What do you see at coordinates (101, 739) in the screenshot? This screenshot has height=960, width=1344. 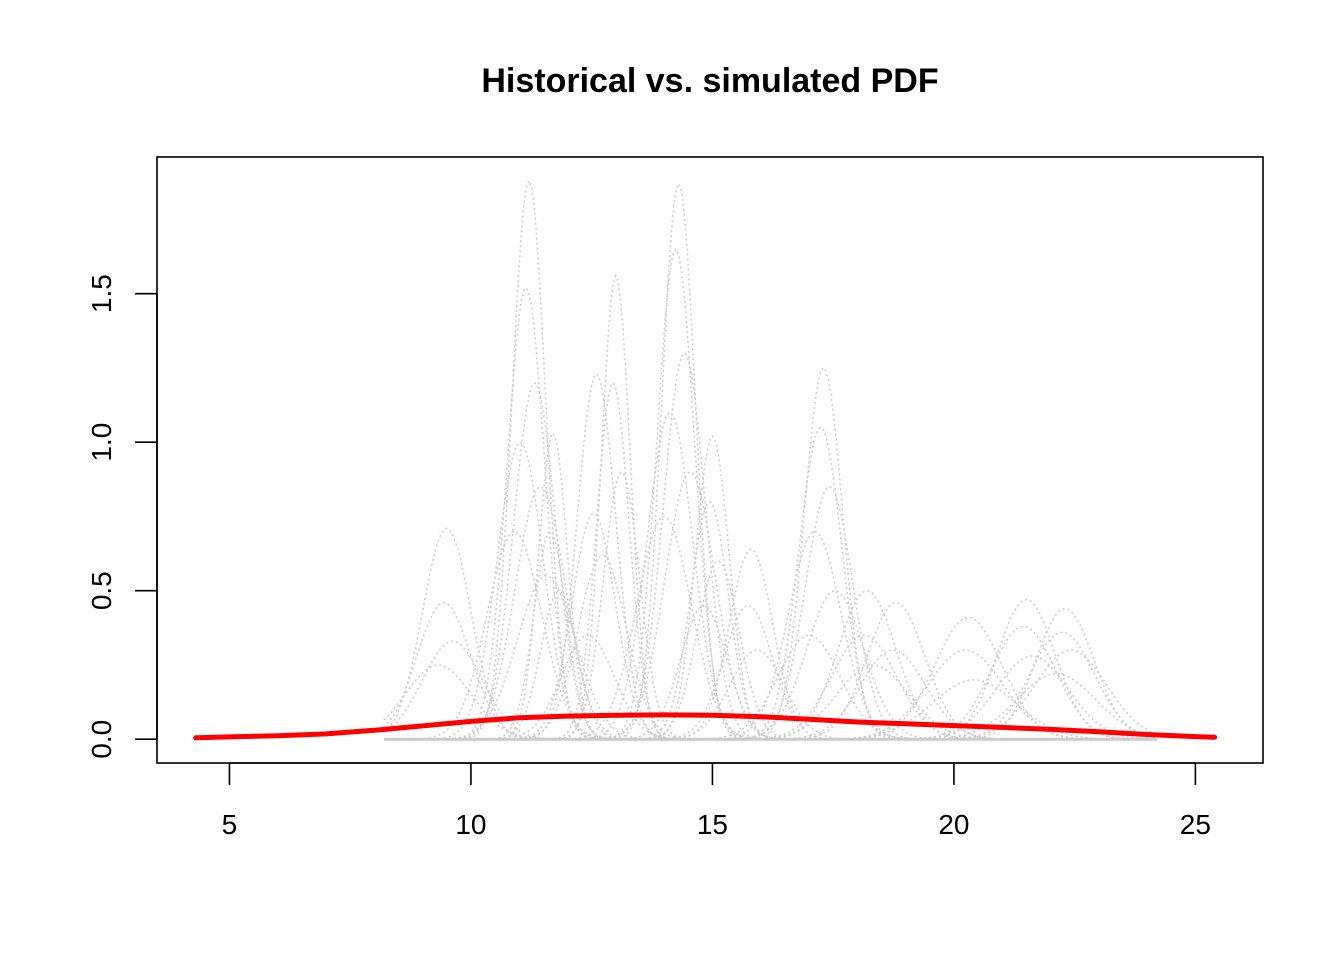 I see `y-tick-label: 0.0` at bounding box center [101, 739].